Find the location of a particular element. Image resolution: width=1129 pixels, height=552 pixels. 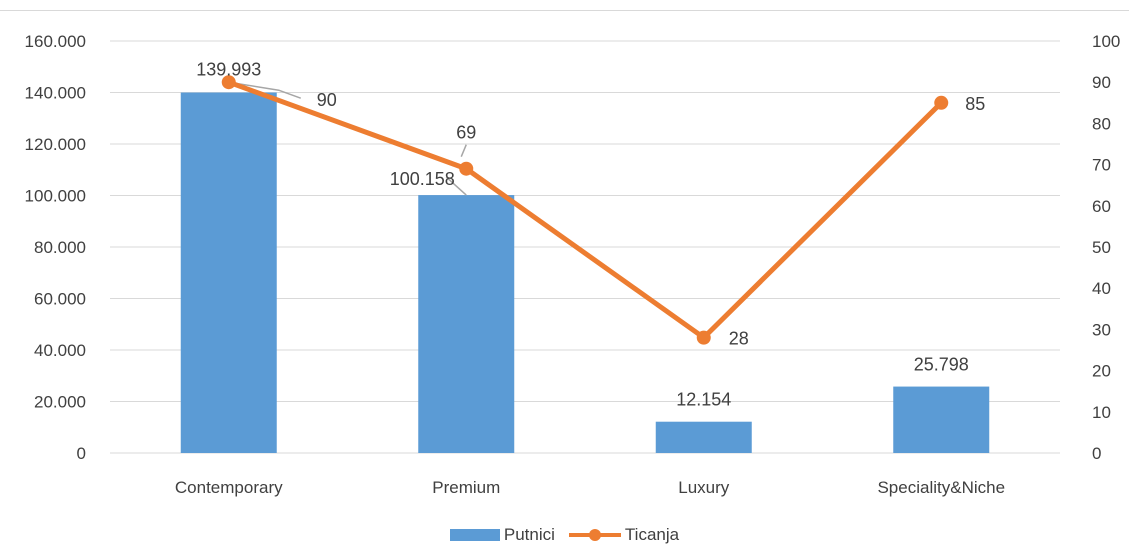

y-left-tick-label: 80.000 is located at coordinates (60, 247).